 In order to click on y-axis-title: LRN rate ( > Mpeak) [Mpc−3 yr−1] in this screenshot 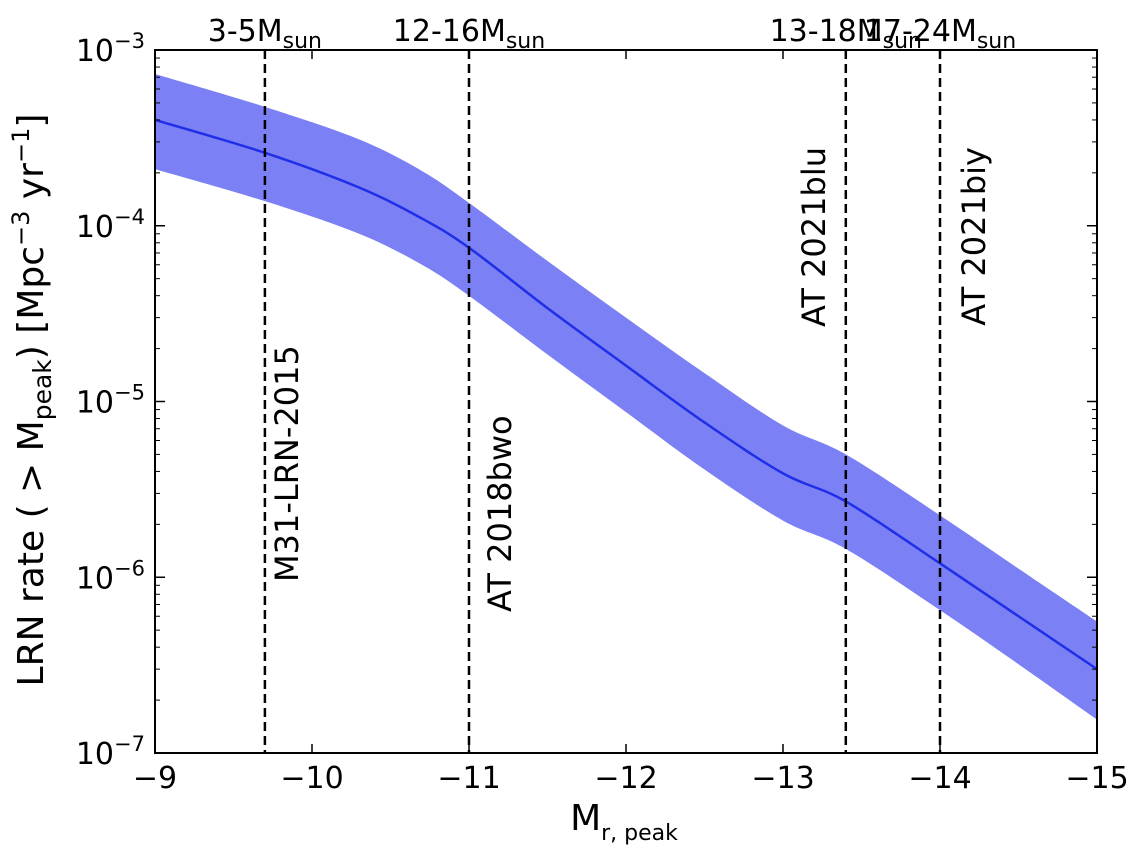, I will do `click(32, 400)`.